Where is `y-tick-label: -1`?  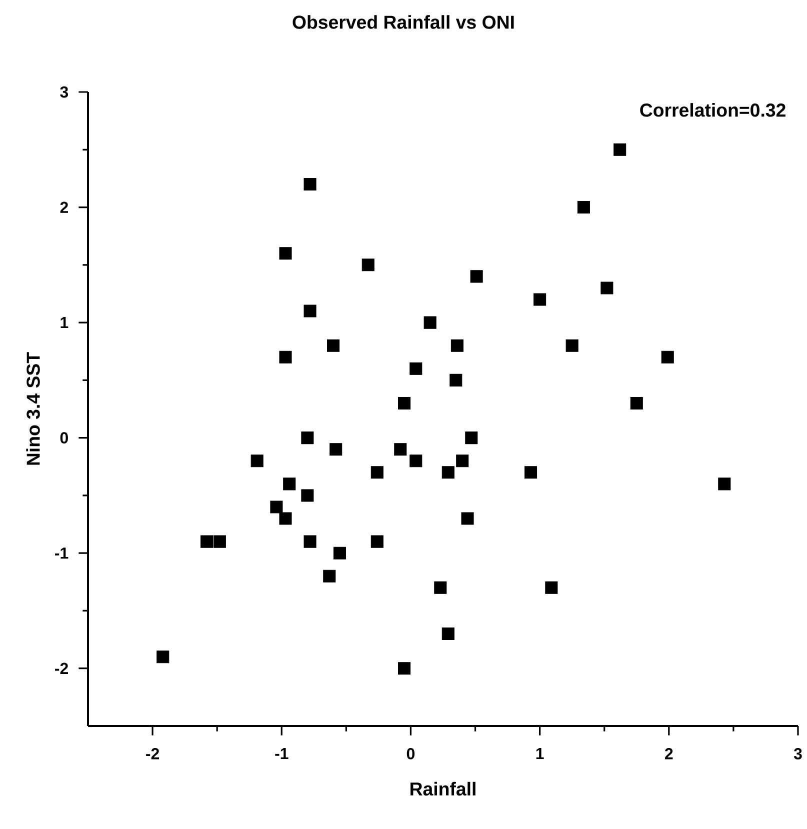
y-tick-label: -1 is located at coordinates (61, 553).